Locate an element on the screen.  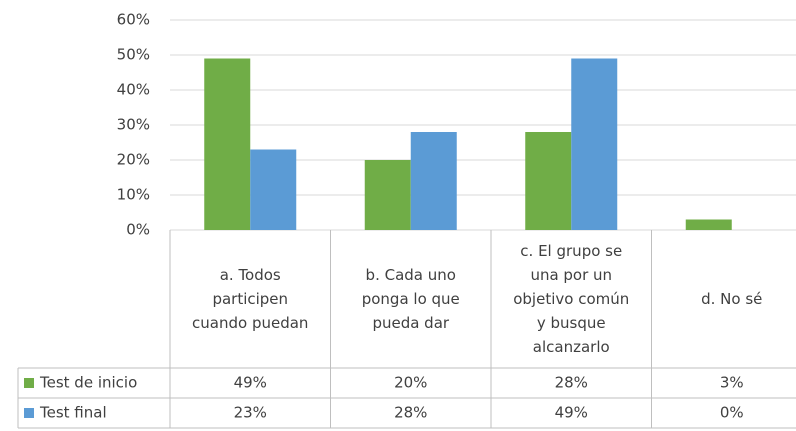
x-tick-label: a. Todos participen cuando puedan is located at coordinates (250, 299).